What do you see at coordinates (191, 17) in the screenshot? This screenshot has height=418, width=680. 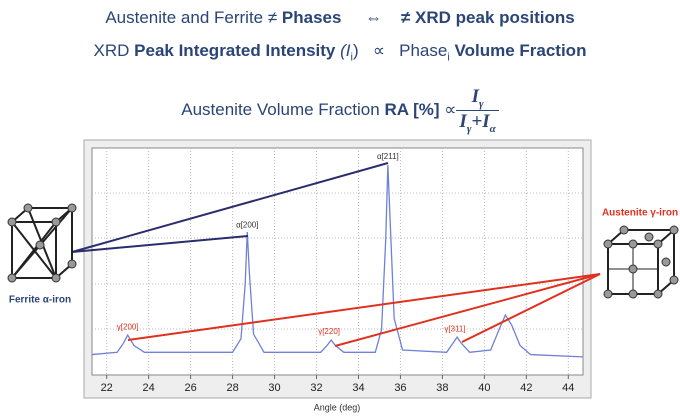 I see `text: Austenite and Ferrite ≠` at bounding box center [191, 17].